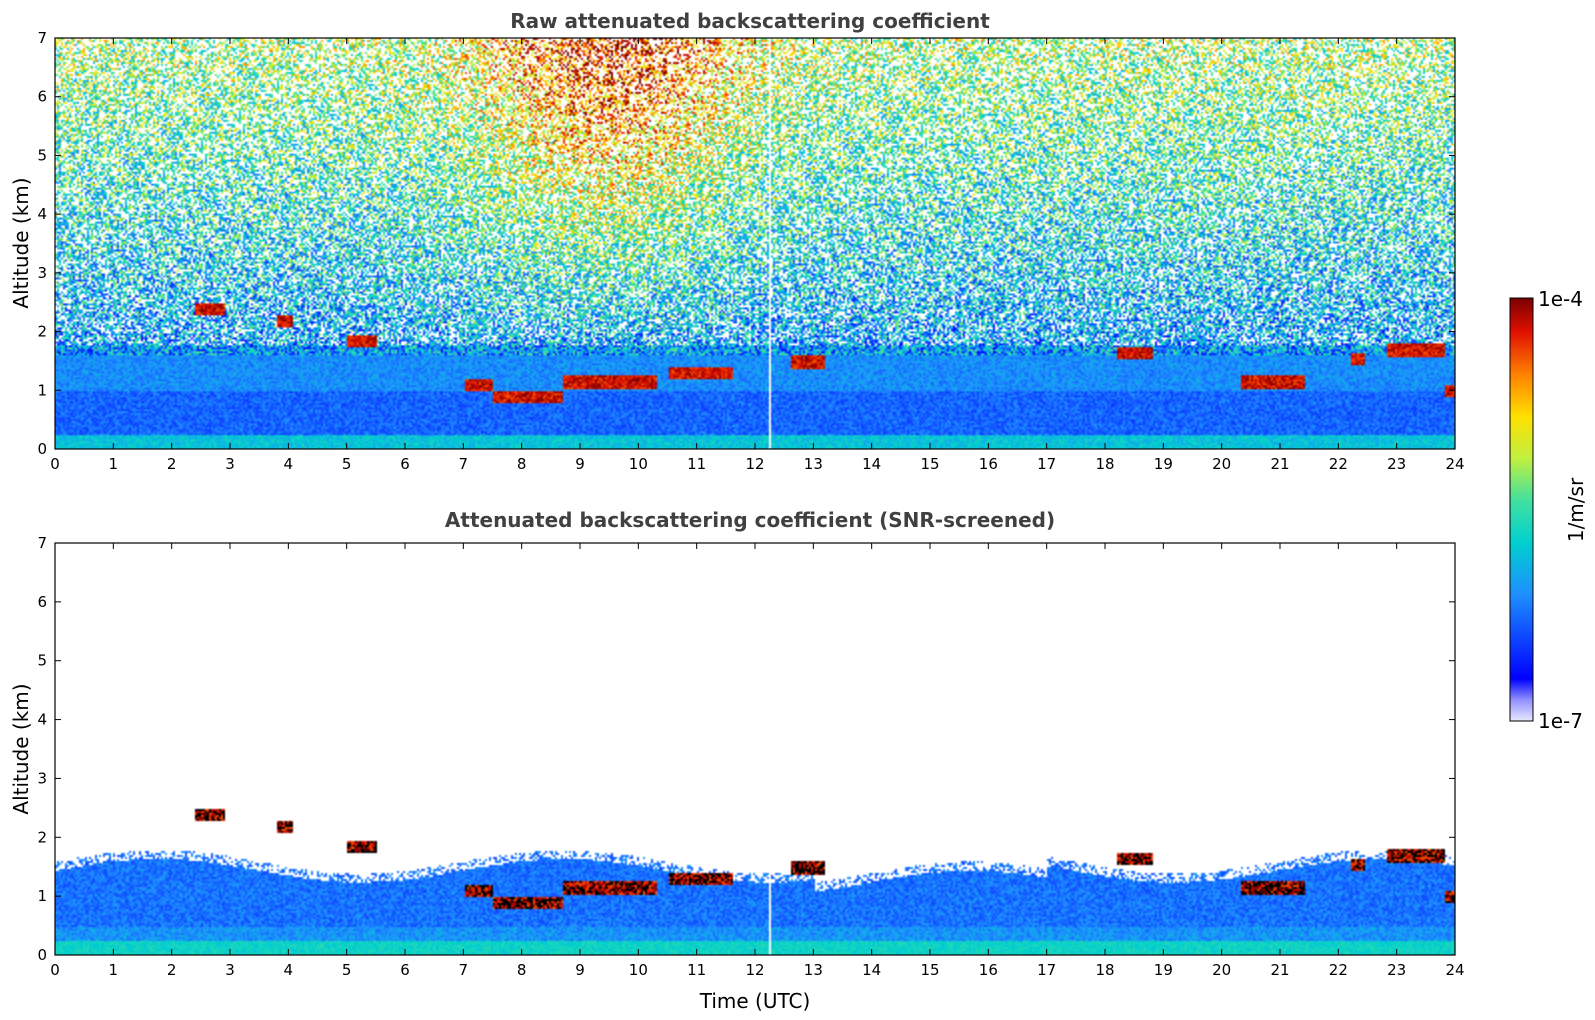 Image resolution: width=1595 pixels, height=1020 pixels. I want to click on colorbar-unit-label: 1/m/sr, so click(1576, 509).